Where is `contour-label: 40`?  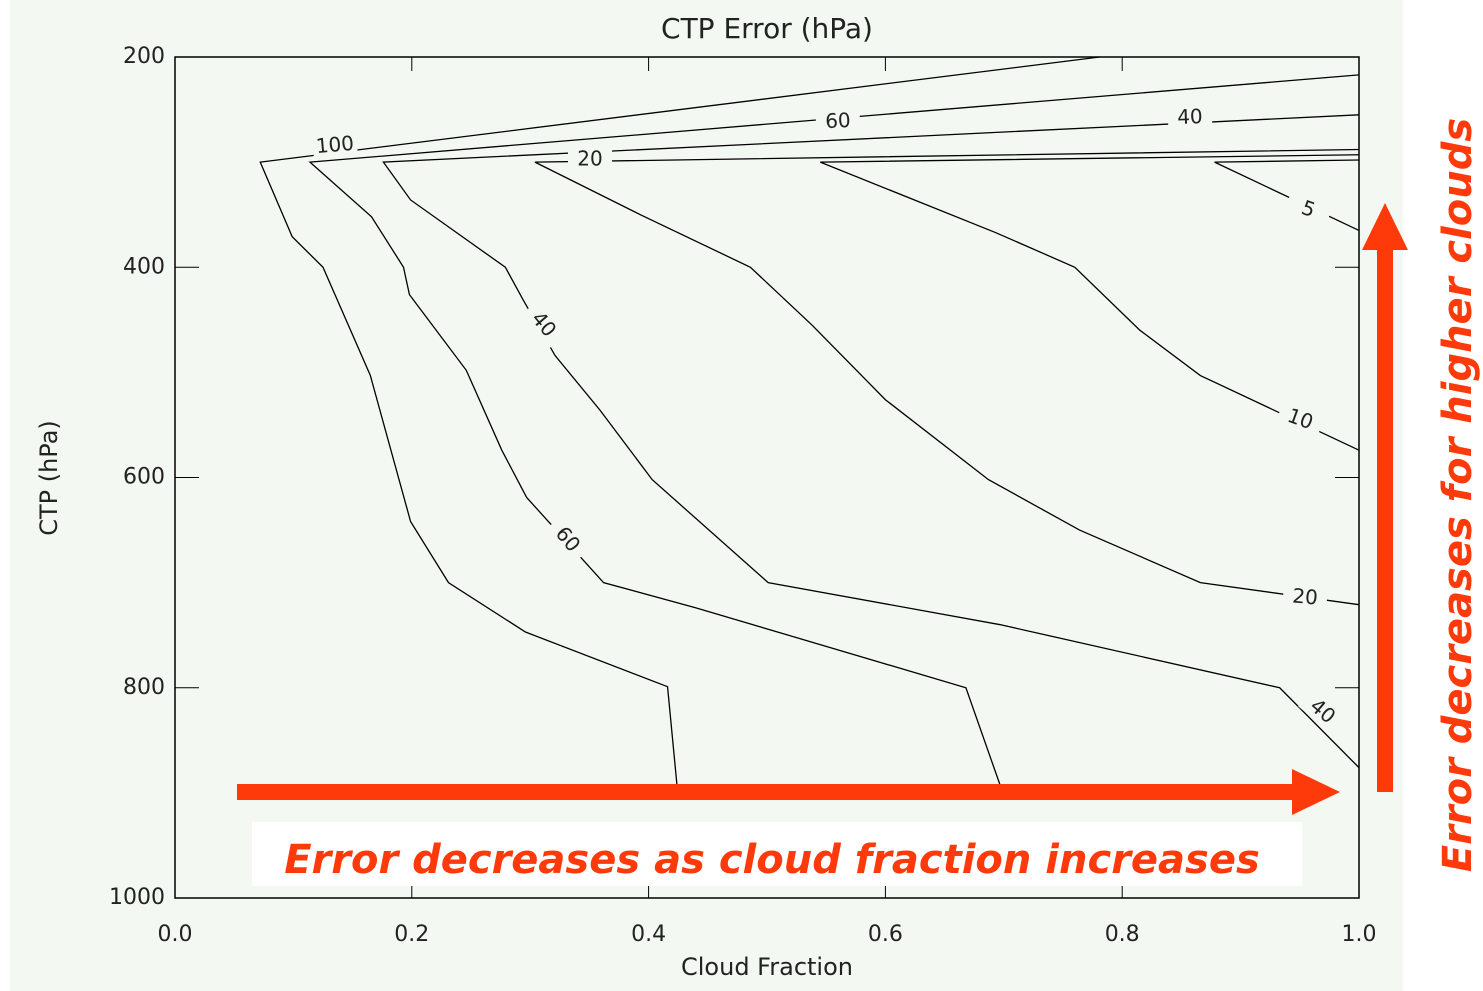
contour-label: 40 is located at coordinates (1190, 116).